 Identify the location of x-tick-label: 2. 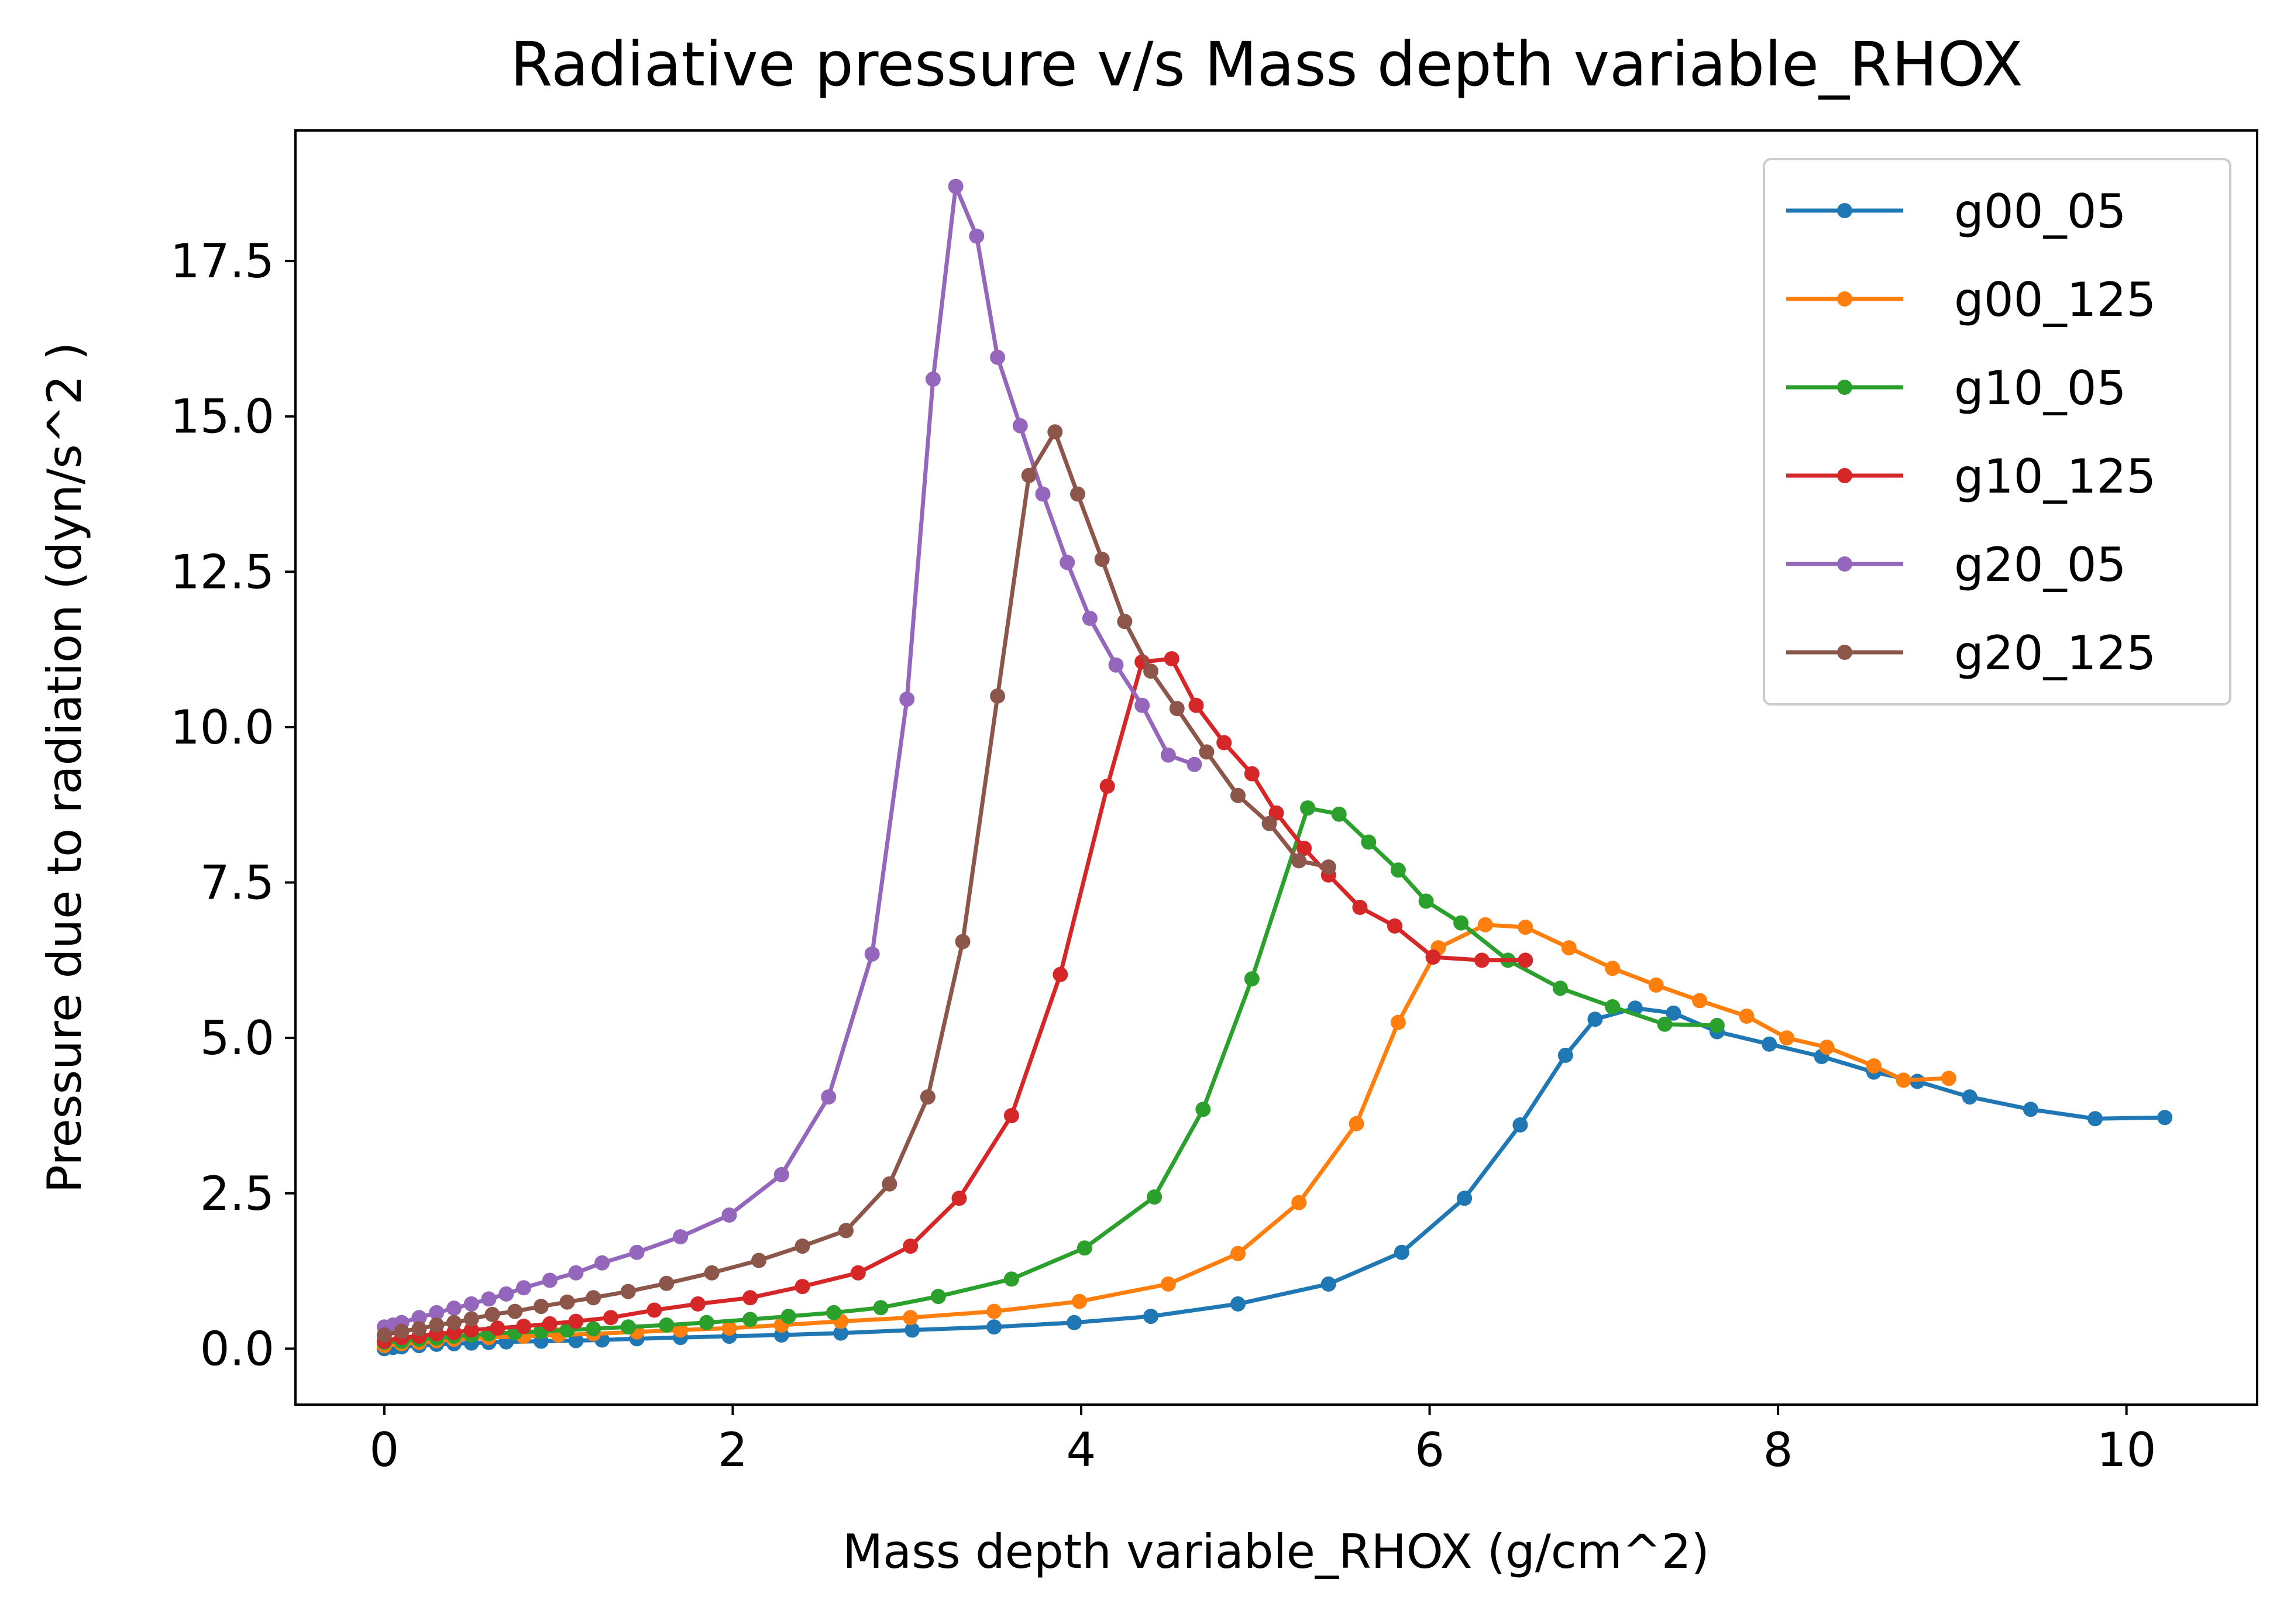
(733, 1450).